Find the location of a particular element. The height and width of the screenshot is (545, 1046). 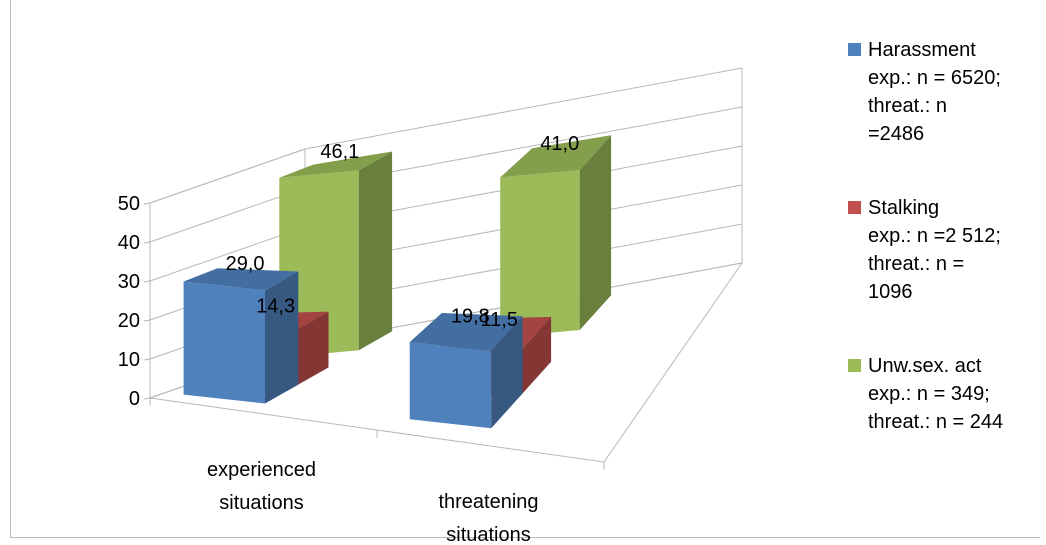

legend-label: Harassment is located at coordinates (922, 50).